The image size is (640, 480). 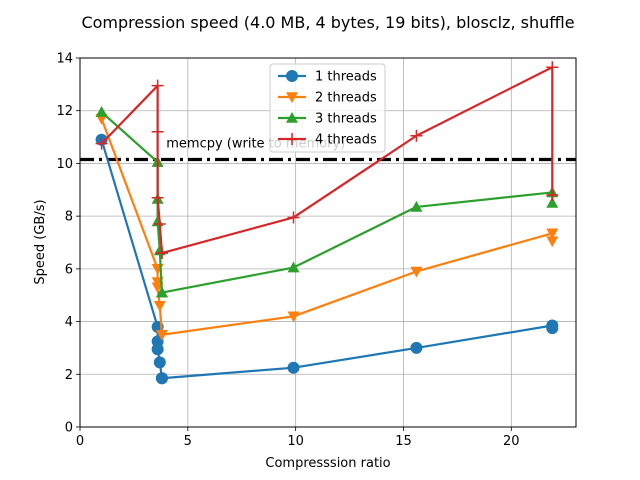 What do you see at coordinates (295, 441) in the screenshot?
I see `x-tick-label: 10` at bounding box center [295, 441].